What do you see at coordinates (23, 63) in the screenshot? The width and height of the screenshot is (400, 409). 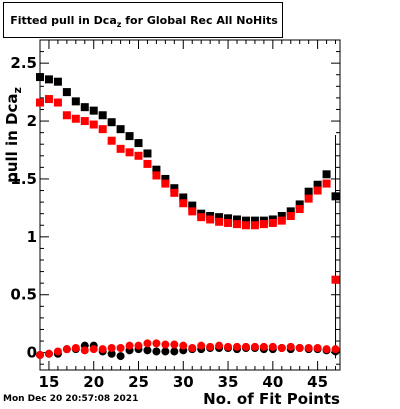 I see `y-tick-label: 2.5` at bounding box center [23, 63].